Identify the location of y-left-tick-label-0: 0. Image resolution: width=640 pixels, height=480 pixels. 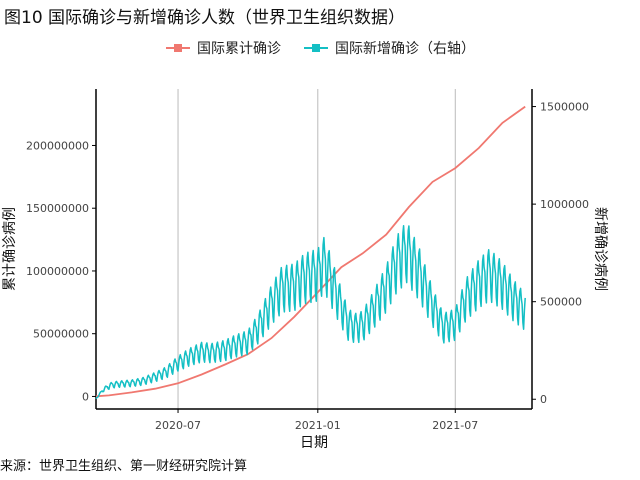
(85, 396).